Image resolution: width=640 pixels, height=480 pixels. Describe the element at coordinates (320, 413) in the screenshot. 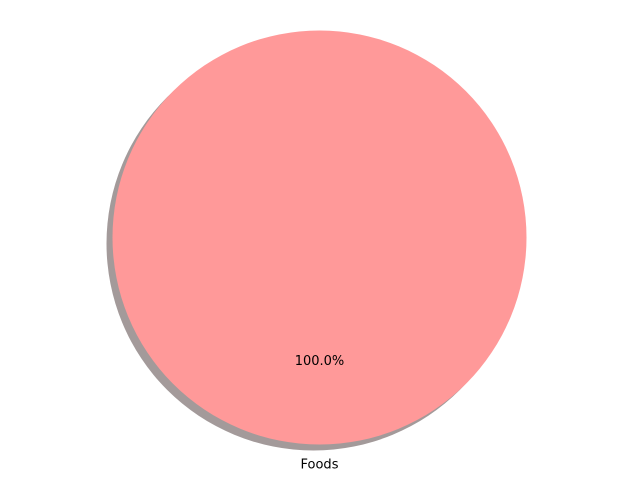

I see `pie-labels: 100.0% Foods` at that location.